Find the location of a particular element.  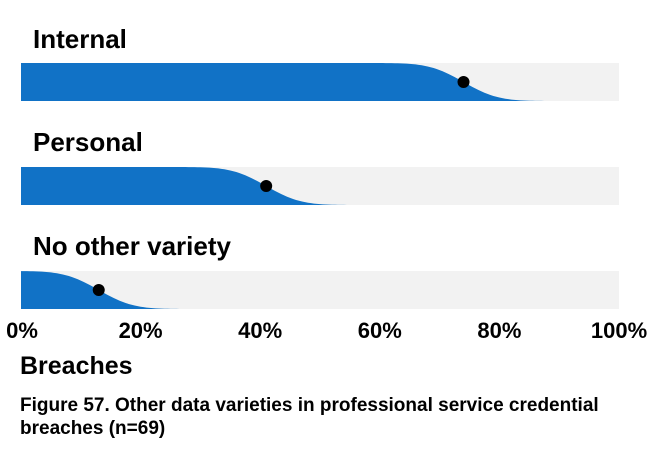

x-tick-label: 40% is located at coordinates (260, 330).